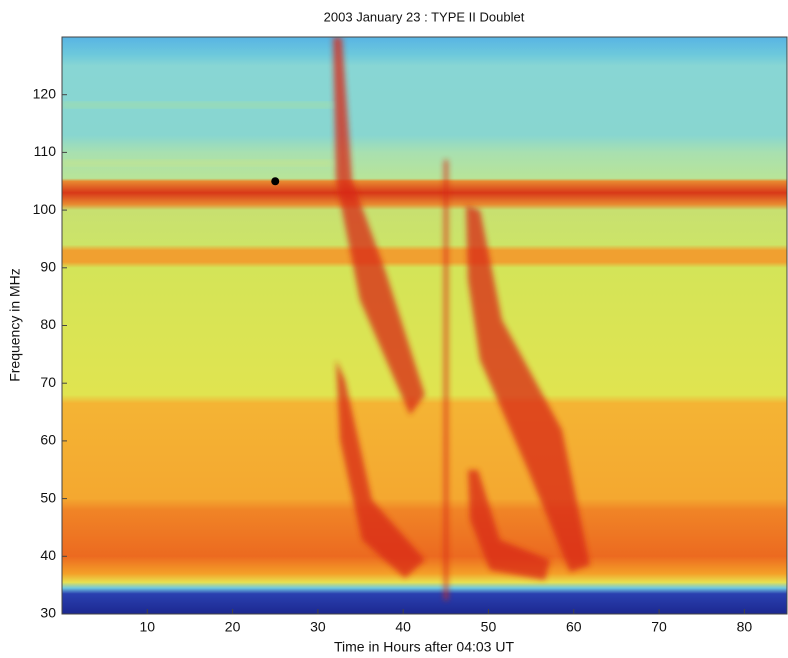 The height and width of the screenshot is (658, 788). What do you see at coordinates (48, 555) in the screenshot?
I see `y-tick-label: 40` at bounding box center [48, 555].